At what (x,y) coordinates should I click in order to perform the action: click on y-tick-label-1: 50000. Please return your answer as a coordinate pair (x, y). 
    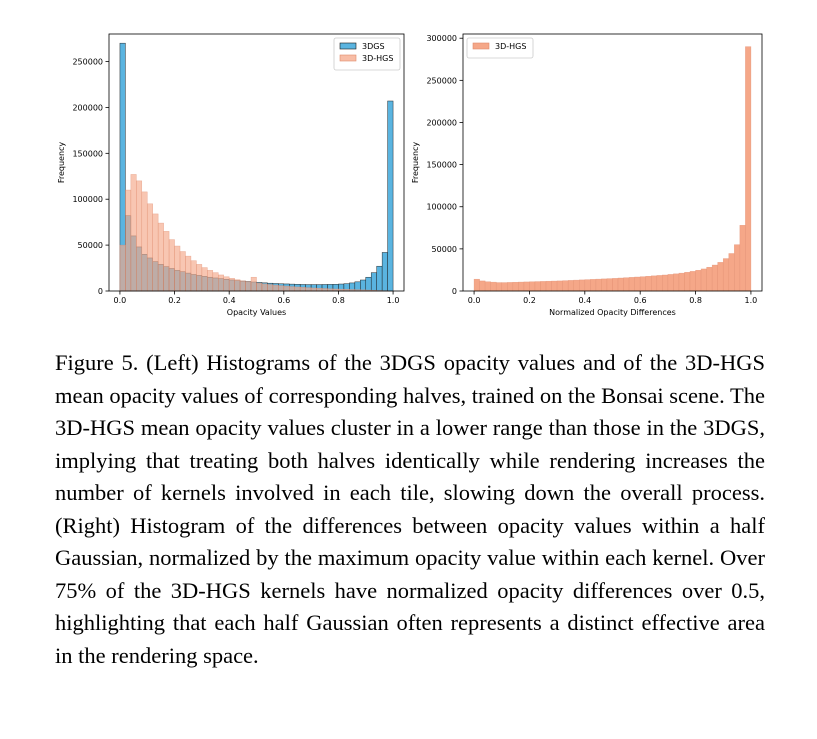
    Looking at the image, I should click on (90, 245).